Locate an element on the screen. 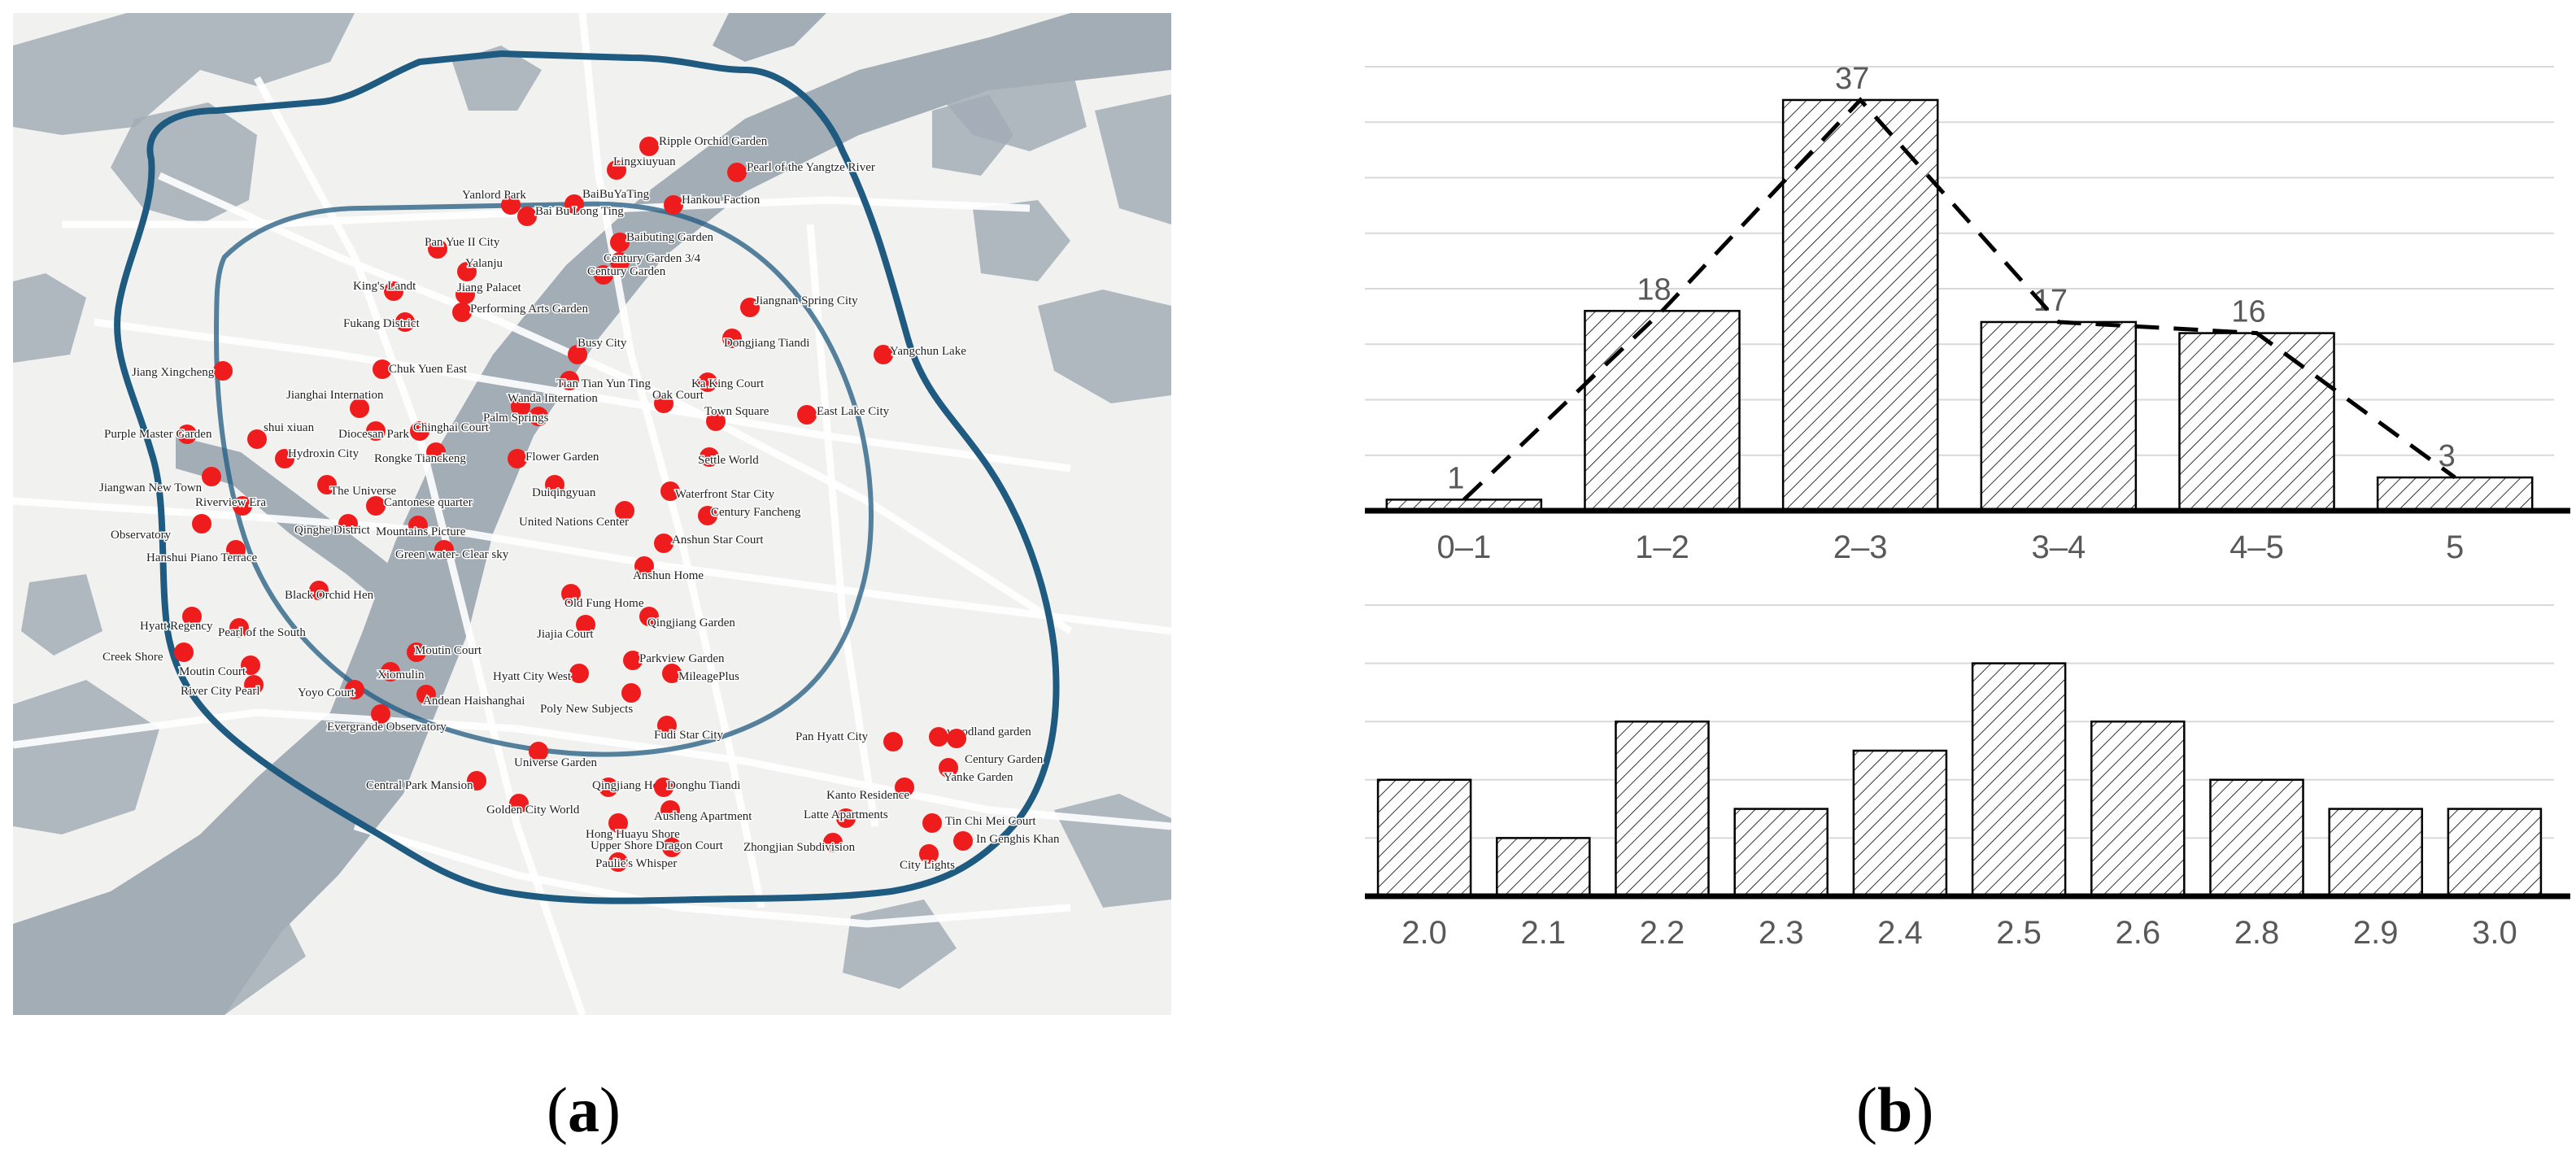 The height and width of the screenshot is (1163, 2576). place-label: Chinghai Court is located at coordinates (451, 427).